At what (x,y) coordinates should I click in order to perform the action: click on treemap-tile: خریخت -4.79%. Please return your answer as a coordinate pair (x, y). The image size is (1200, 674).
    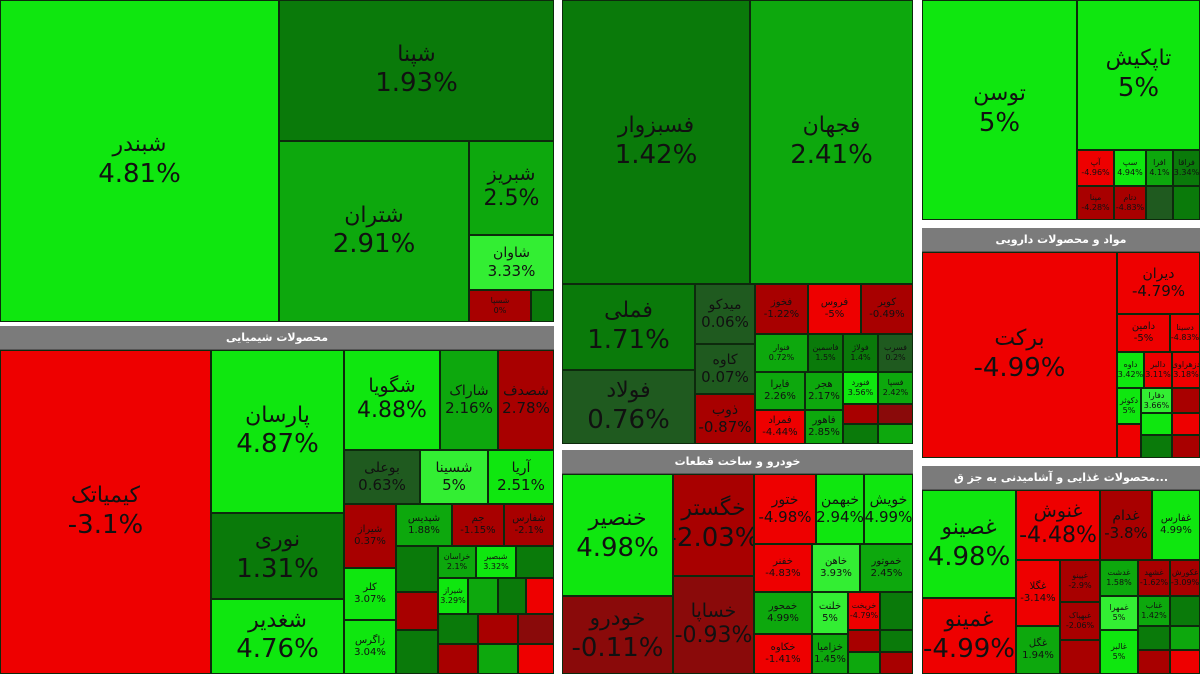
    Looking at the image, I should click on (864, 611).